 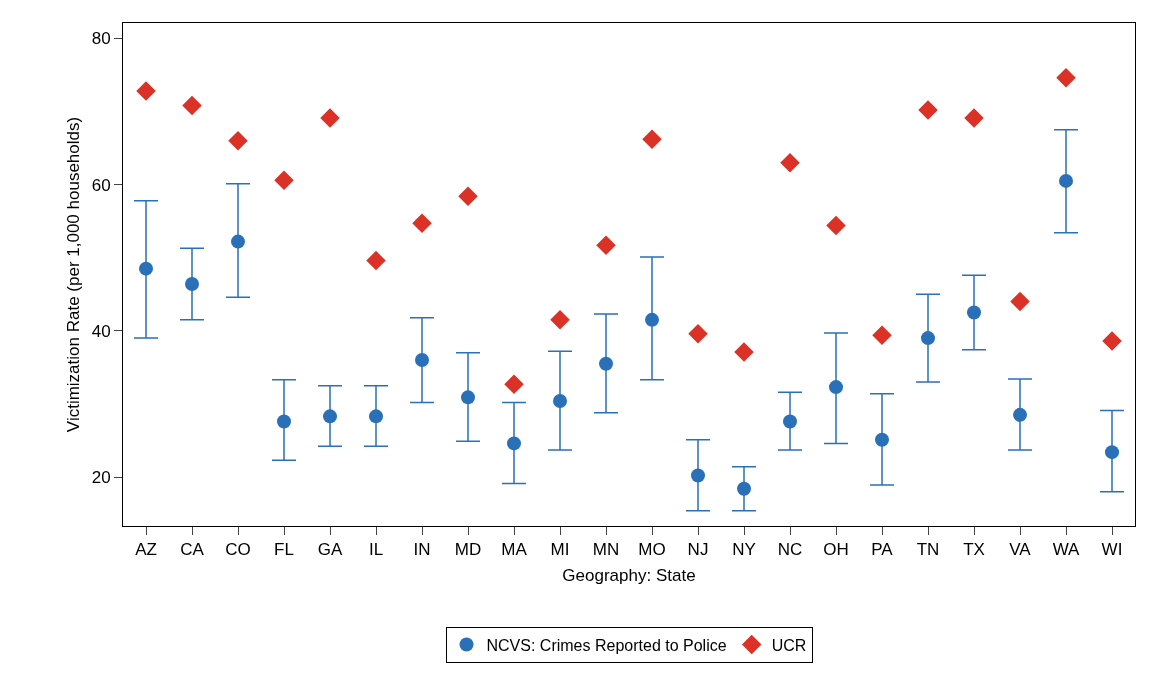 What do you see at coordinates (514, 550) in the screenshot?
I see `x-tick-label: MA` at bounding box center [514, 550].